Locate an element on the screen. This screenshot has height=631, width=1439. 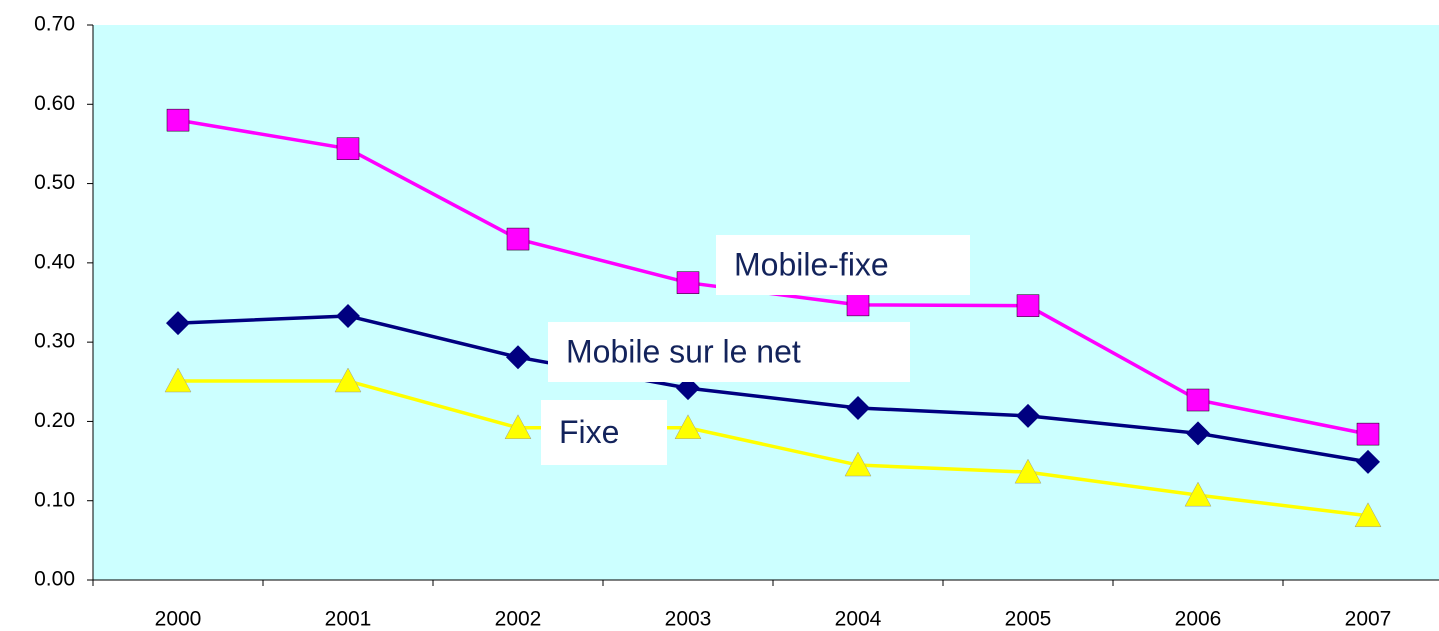
x-tick-label: 2006 is located at coordinates (1198, 619).